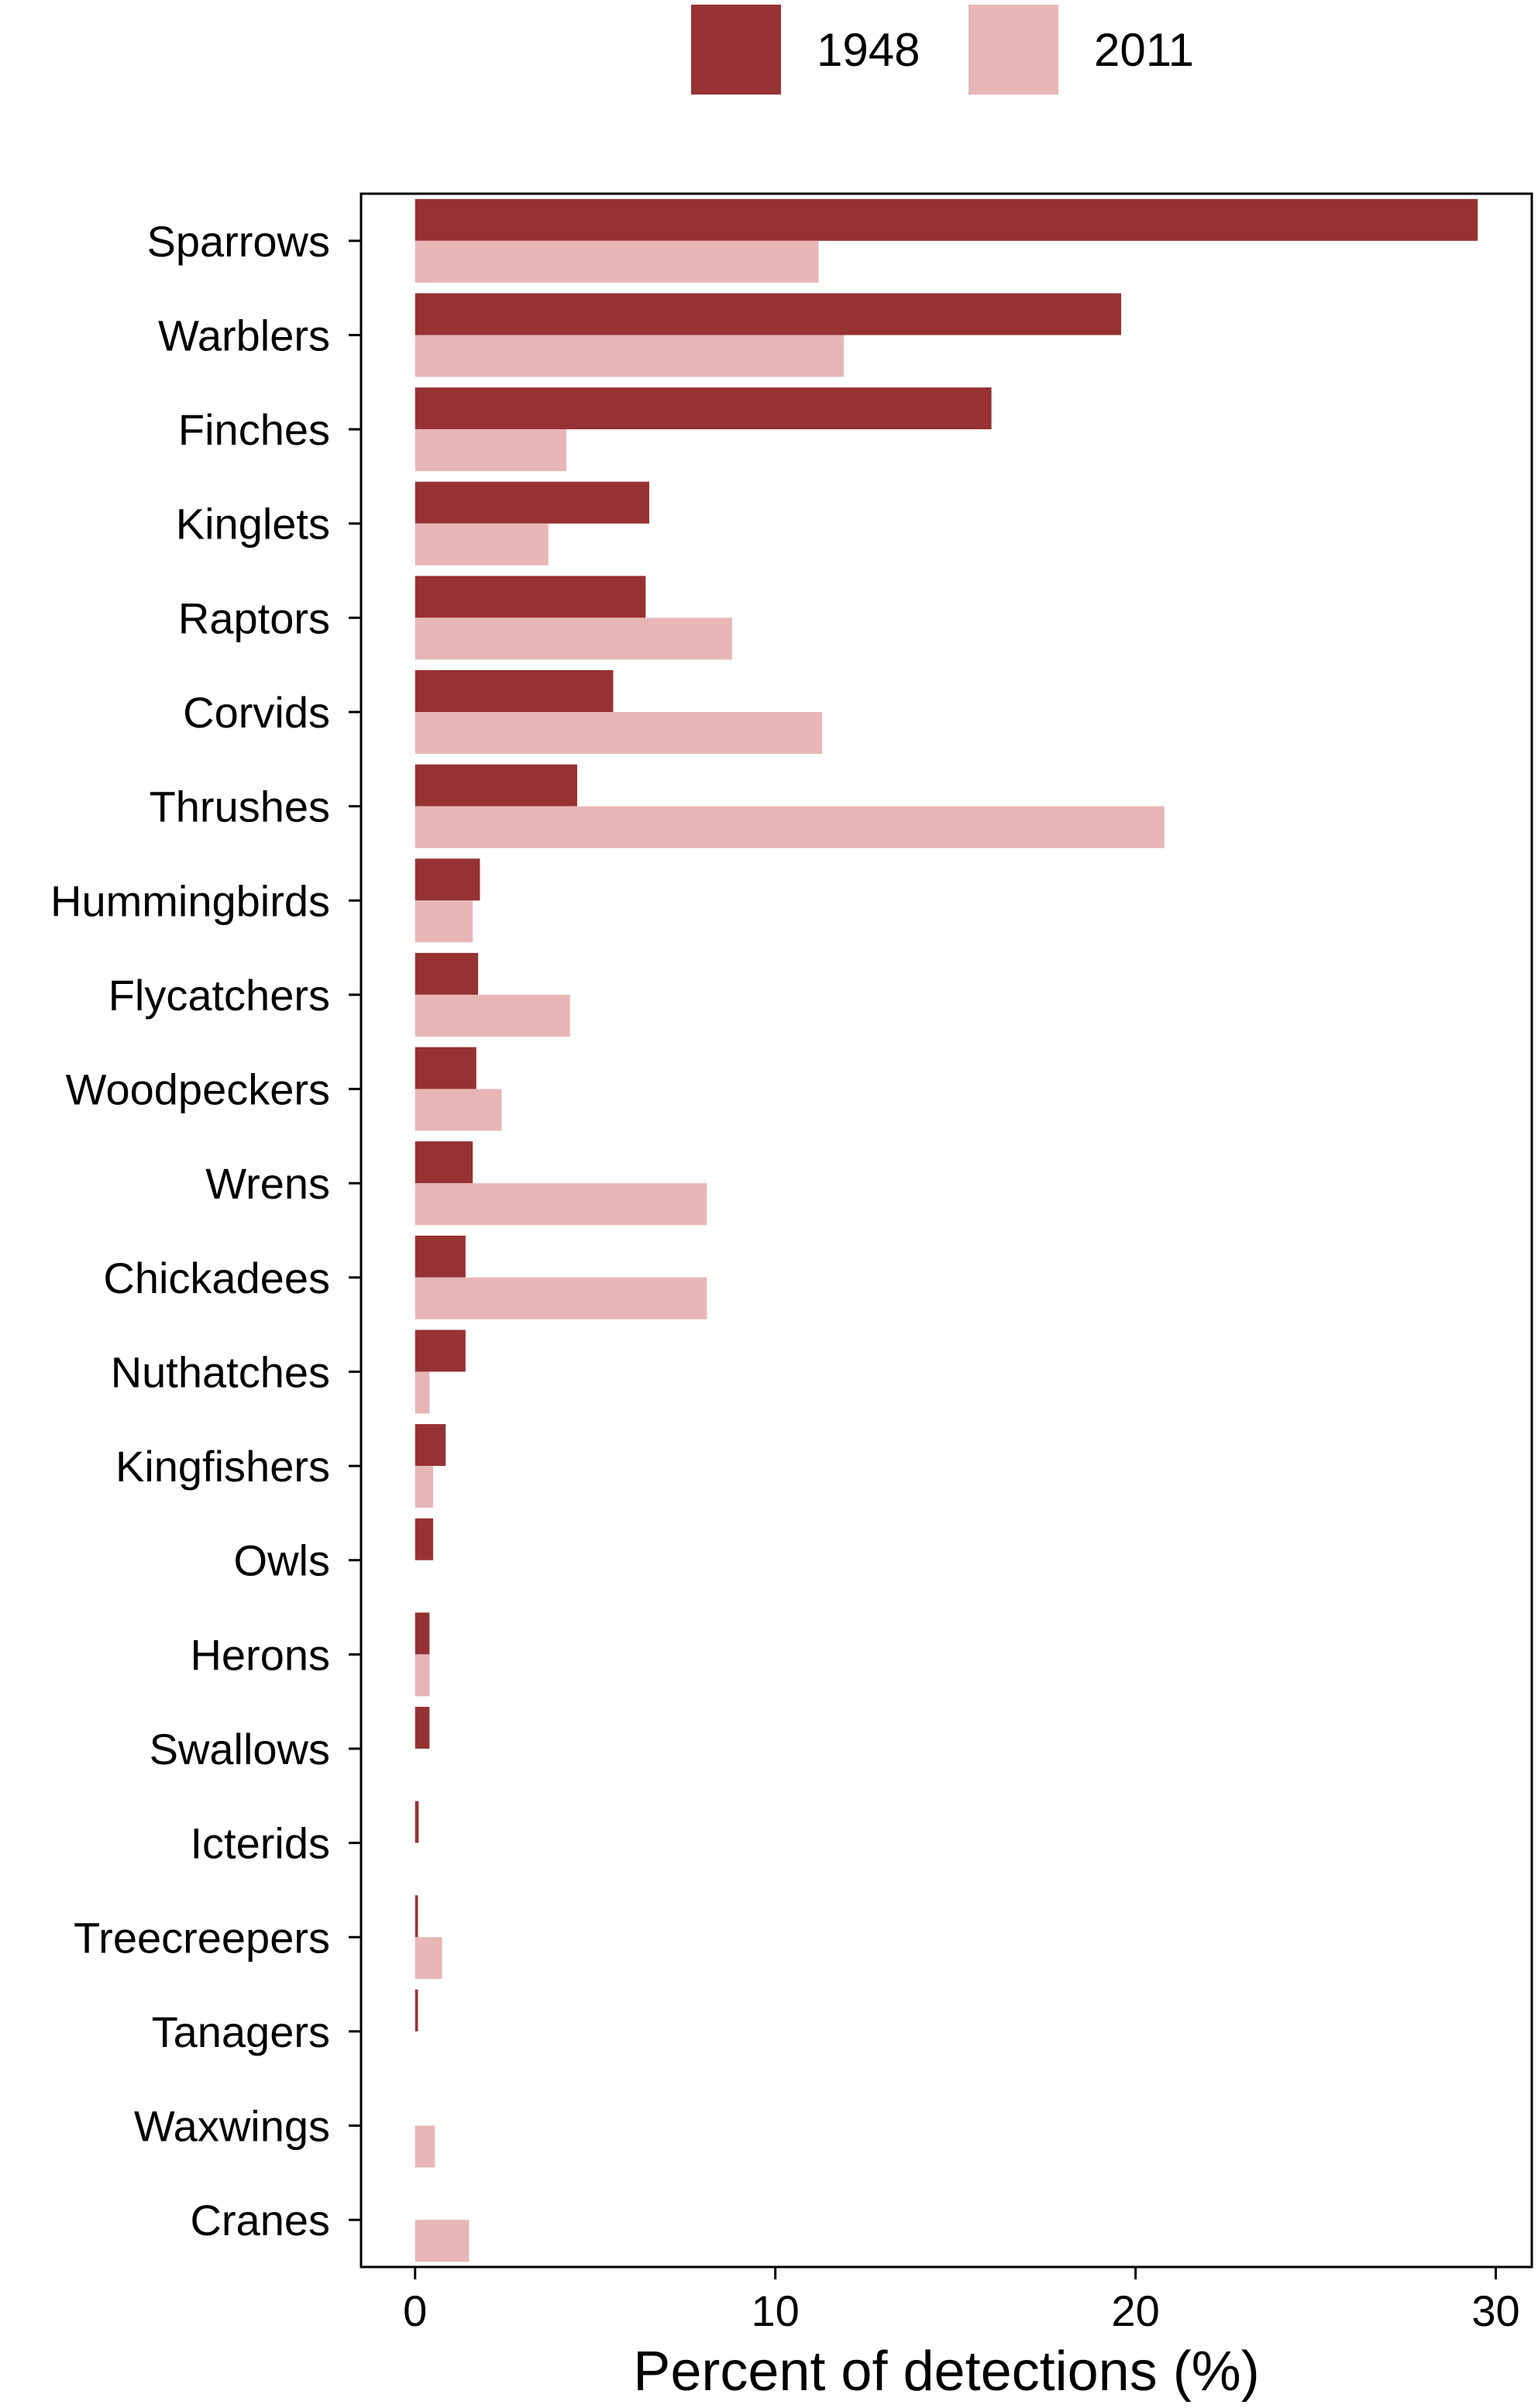 This screenshot has width=1538, height=2408. Describe the element at coordinates (946, 220) in the screenshot. I see `bar-1948-sparrows` at that location.